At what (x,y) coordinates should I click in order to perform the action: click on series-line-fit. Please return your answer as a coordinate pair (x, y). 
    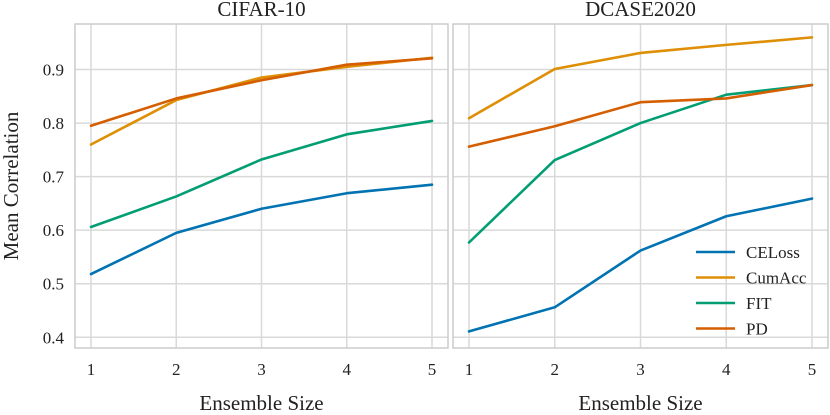
    Looking at the image, I should click on (261, 174).